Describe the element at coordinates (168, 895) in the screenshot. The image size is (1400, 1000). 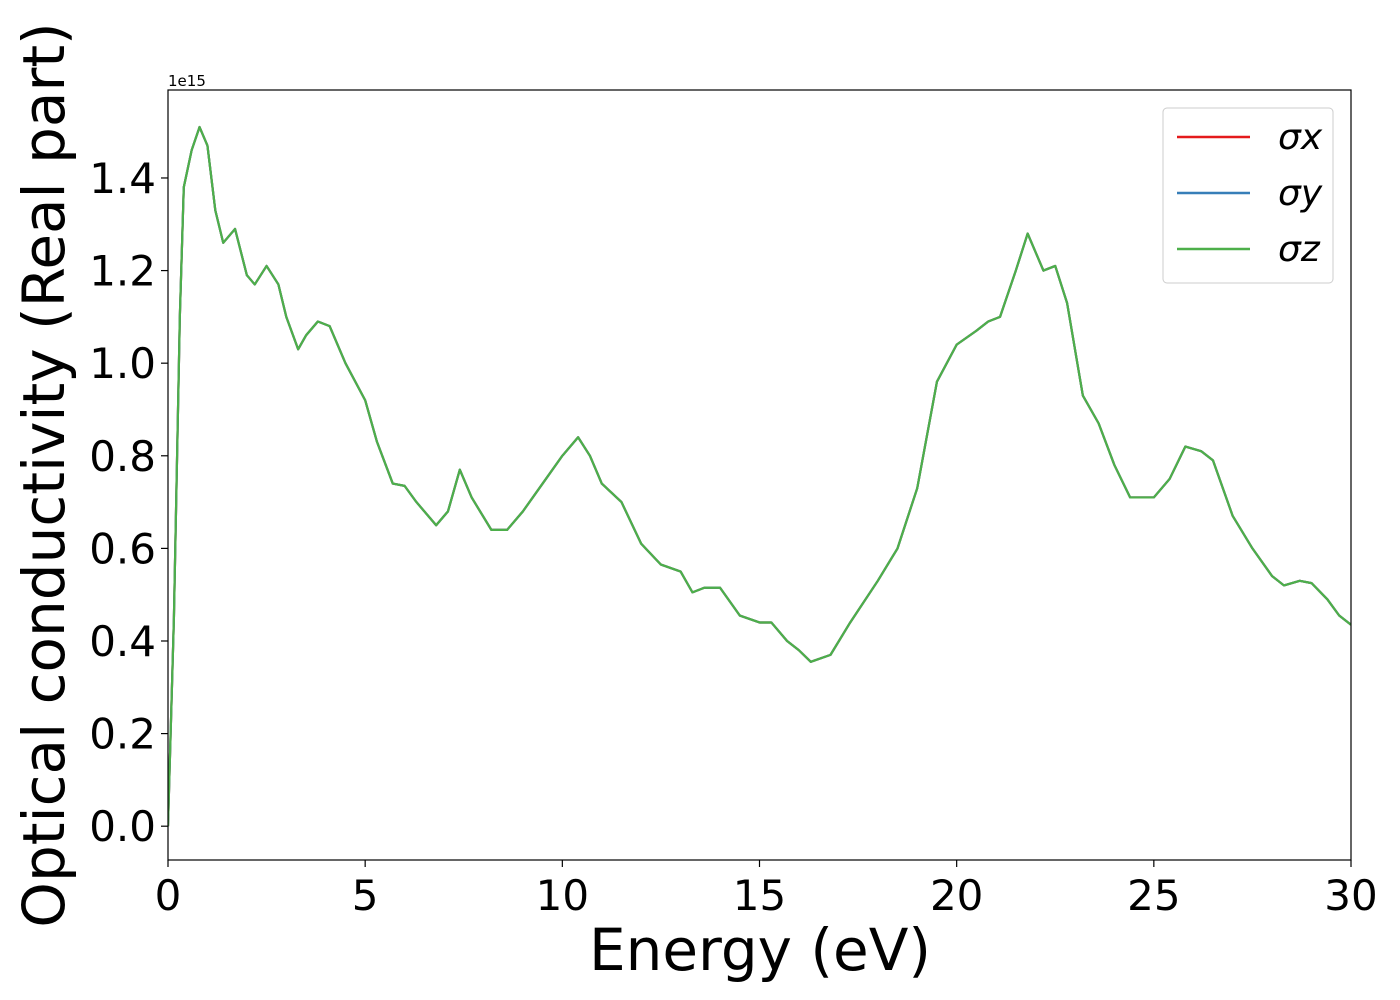
I see `x-tick-label: 0` at that location.